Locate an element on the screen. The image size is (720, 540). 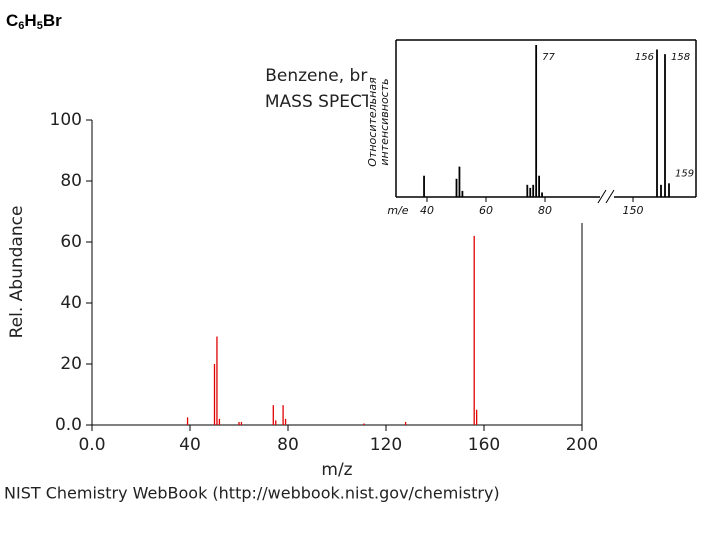
x-tick-label: 160 is located at coordinates (484, 445).